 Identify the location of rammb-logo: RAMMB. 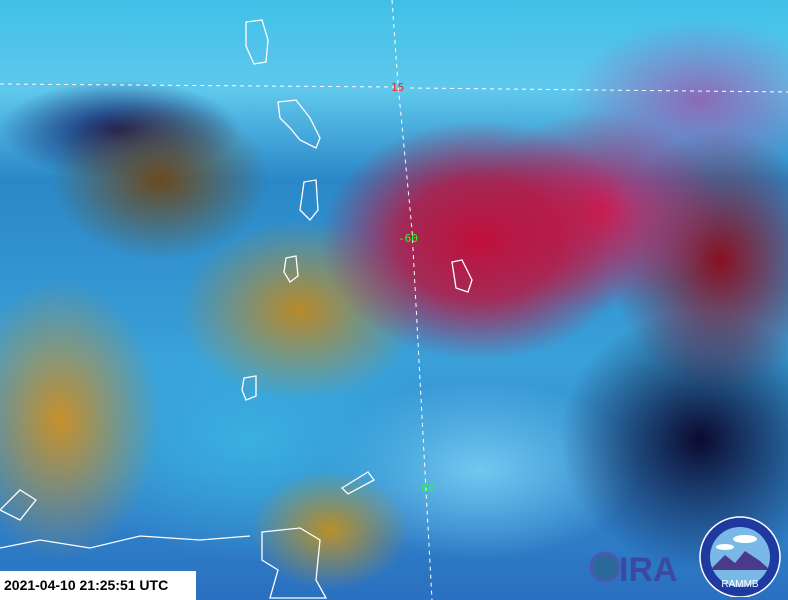
(740, 556).